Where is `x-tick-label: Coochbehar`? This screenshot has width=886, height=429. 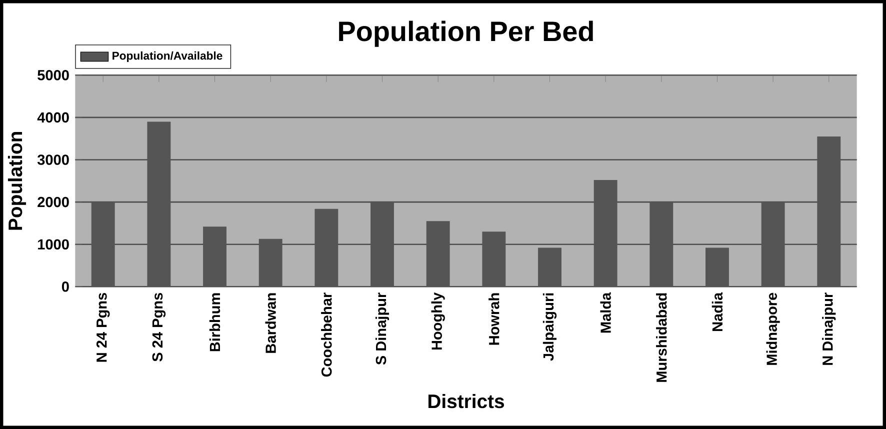
x-tick-label: Coochbehar is located at coordinates (326, 334).